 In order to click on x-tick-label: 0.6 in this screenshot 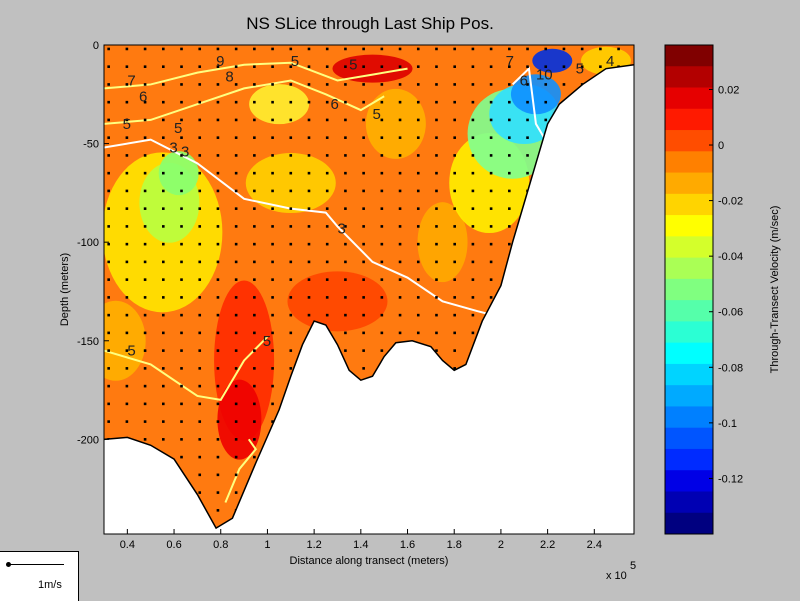, I will do `click(173, 545)`.